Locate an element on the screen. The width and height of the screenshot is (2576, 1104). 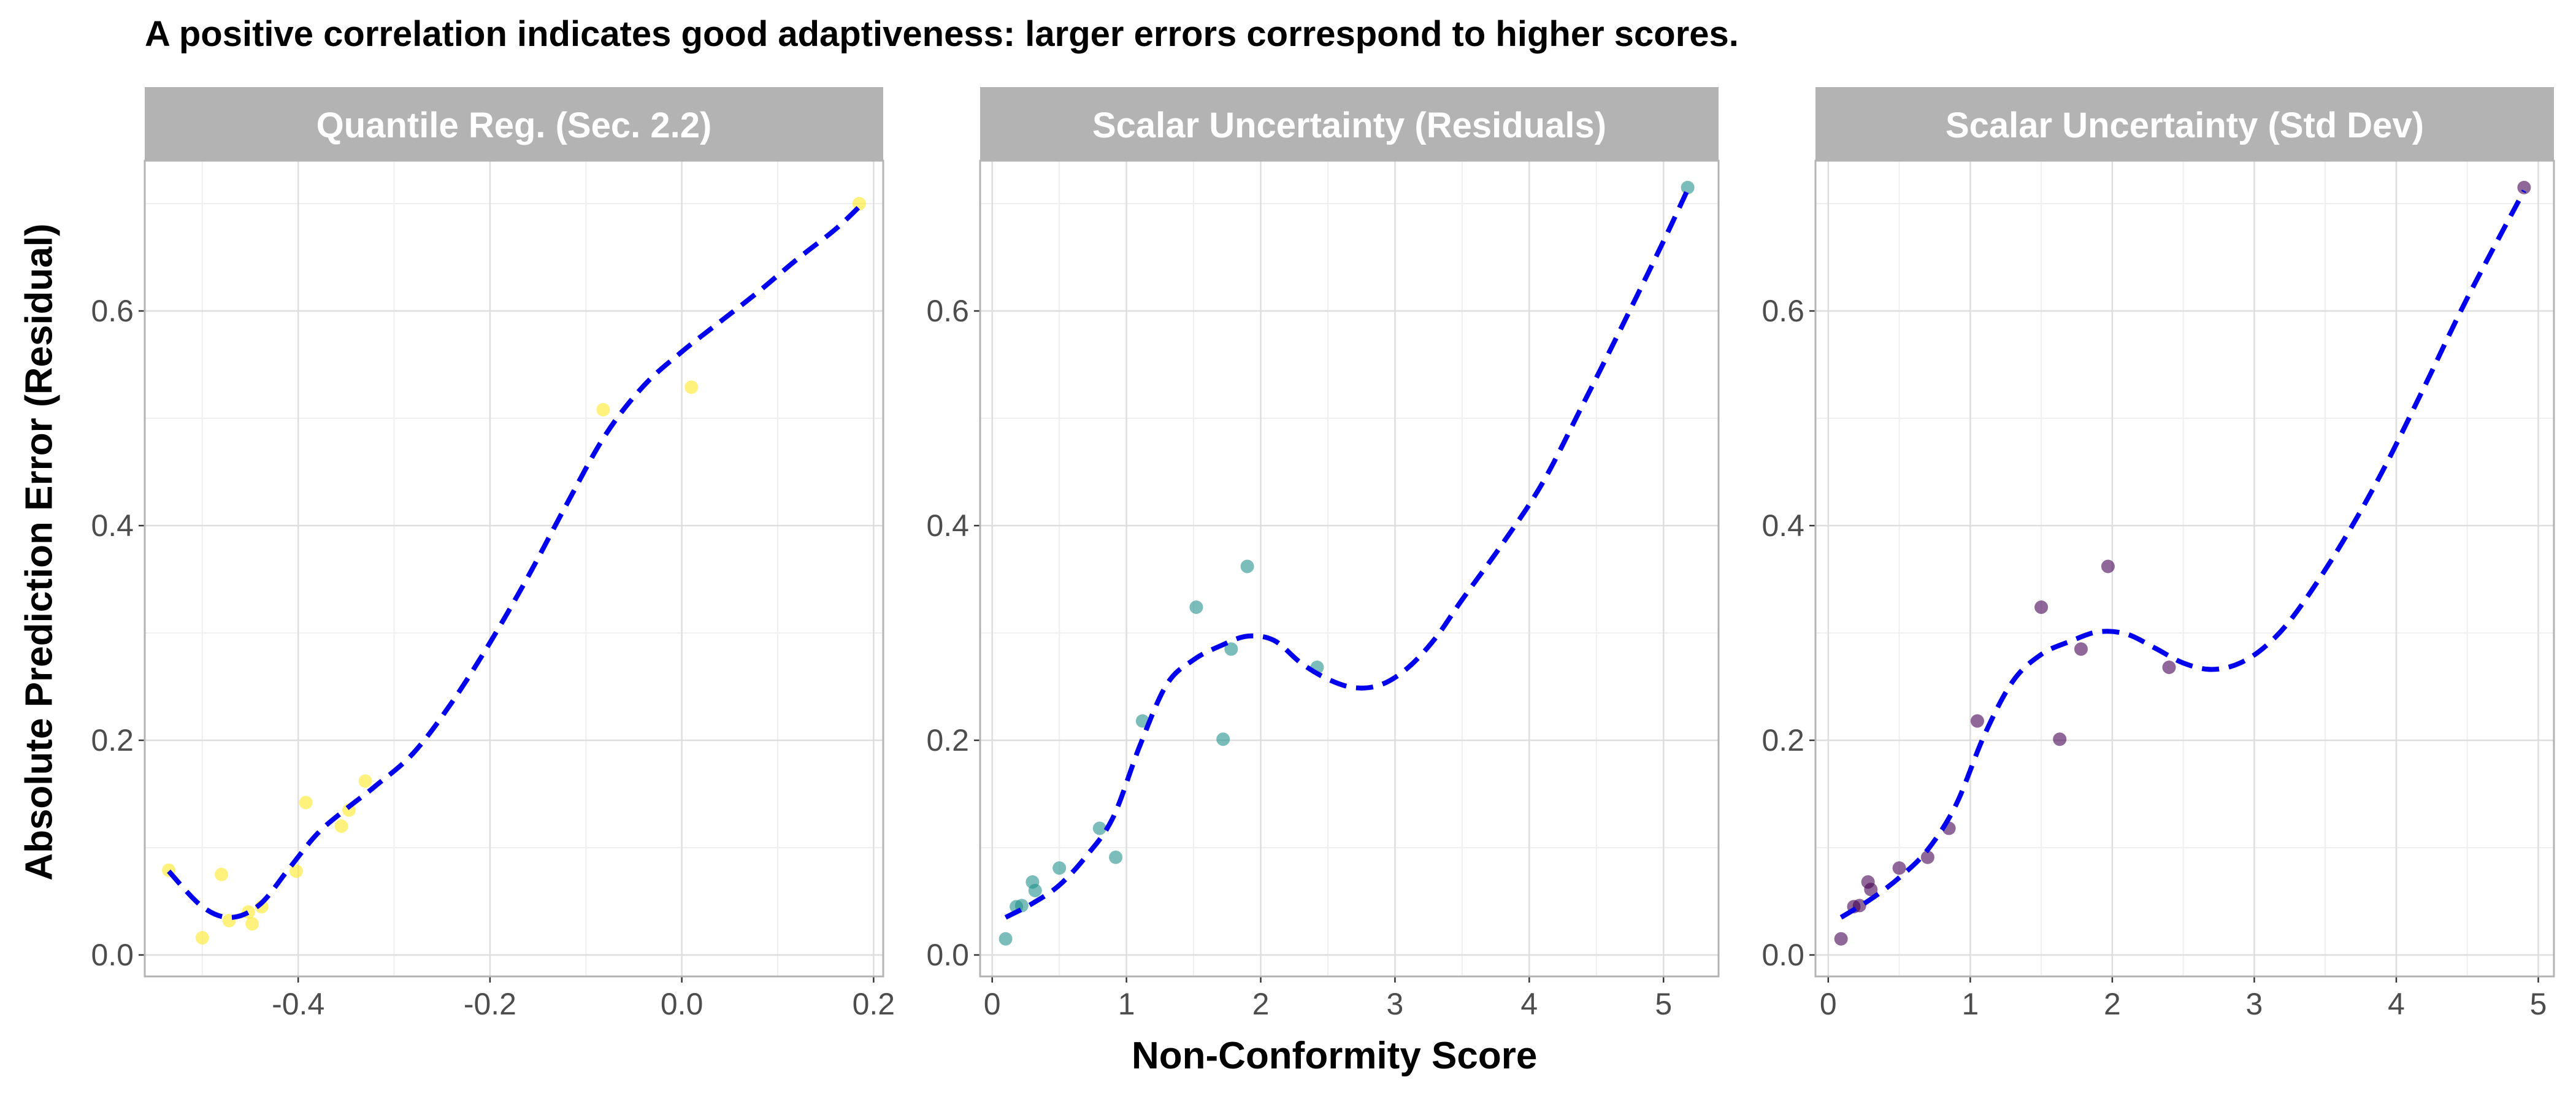
x-tick-label: -0.4 is located at coordinates (298, 1004).